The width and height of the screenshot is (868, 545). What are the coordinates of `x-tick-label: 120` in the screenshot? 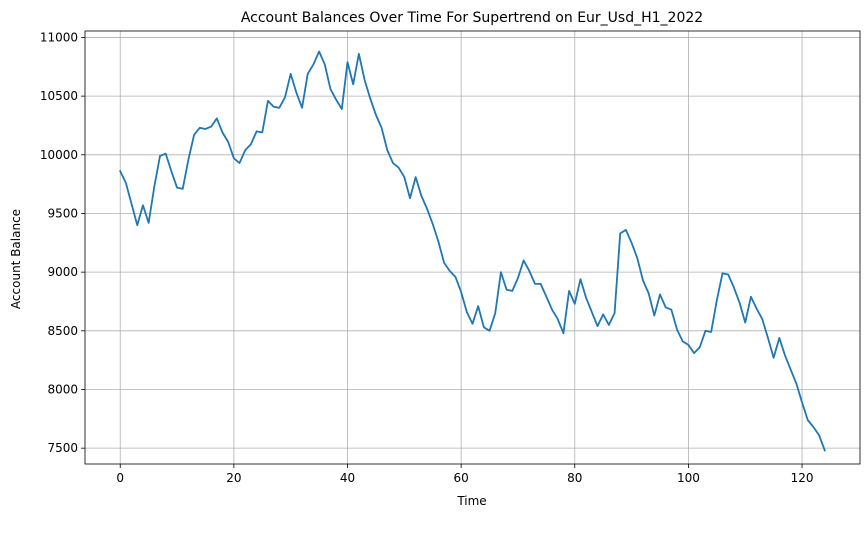 It's located at (802, 478).